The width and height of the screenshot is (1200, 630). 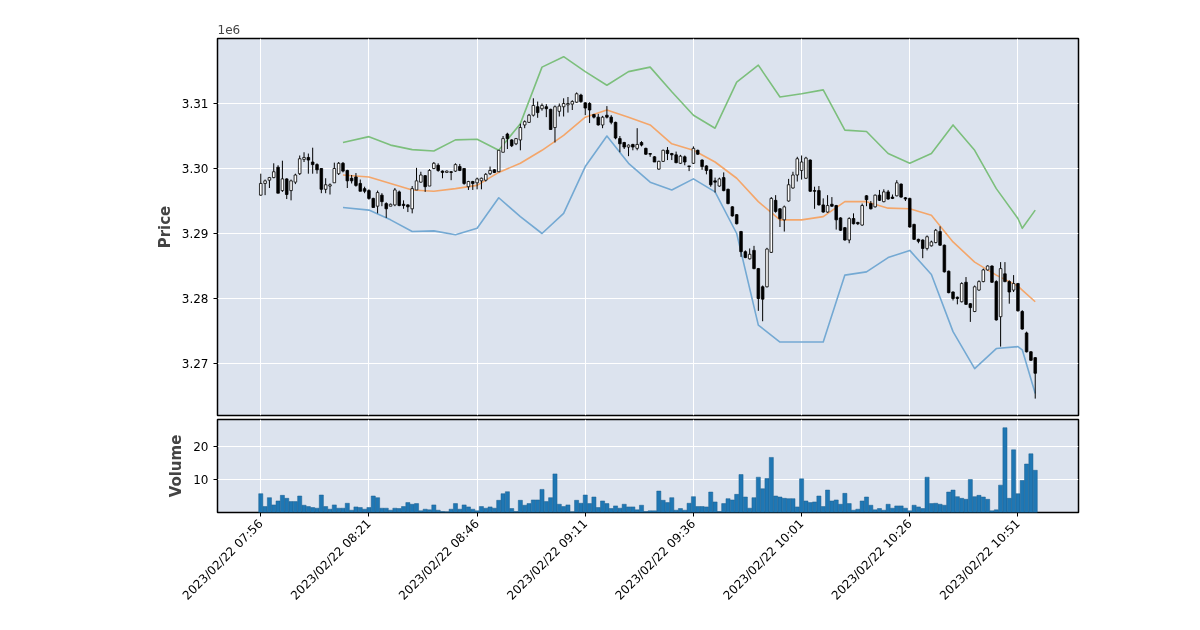 I want to click on y-tick-label: 3.28, so click(x=195, y=299).